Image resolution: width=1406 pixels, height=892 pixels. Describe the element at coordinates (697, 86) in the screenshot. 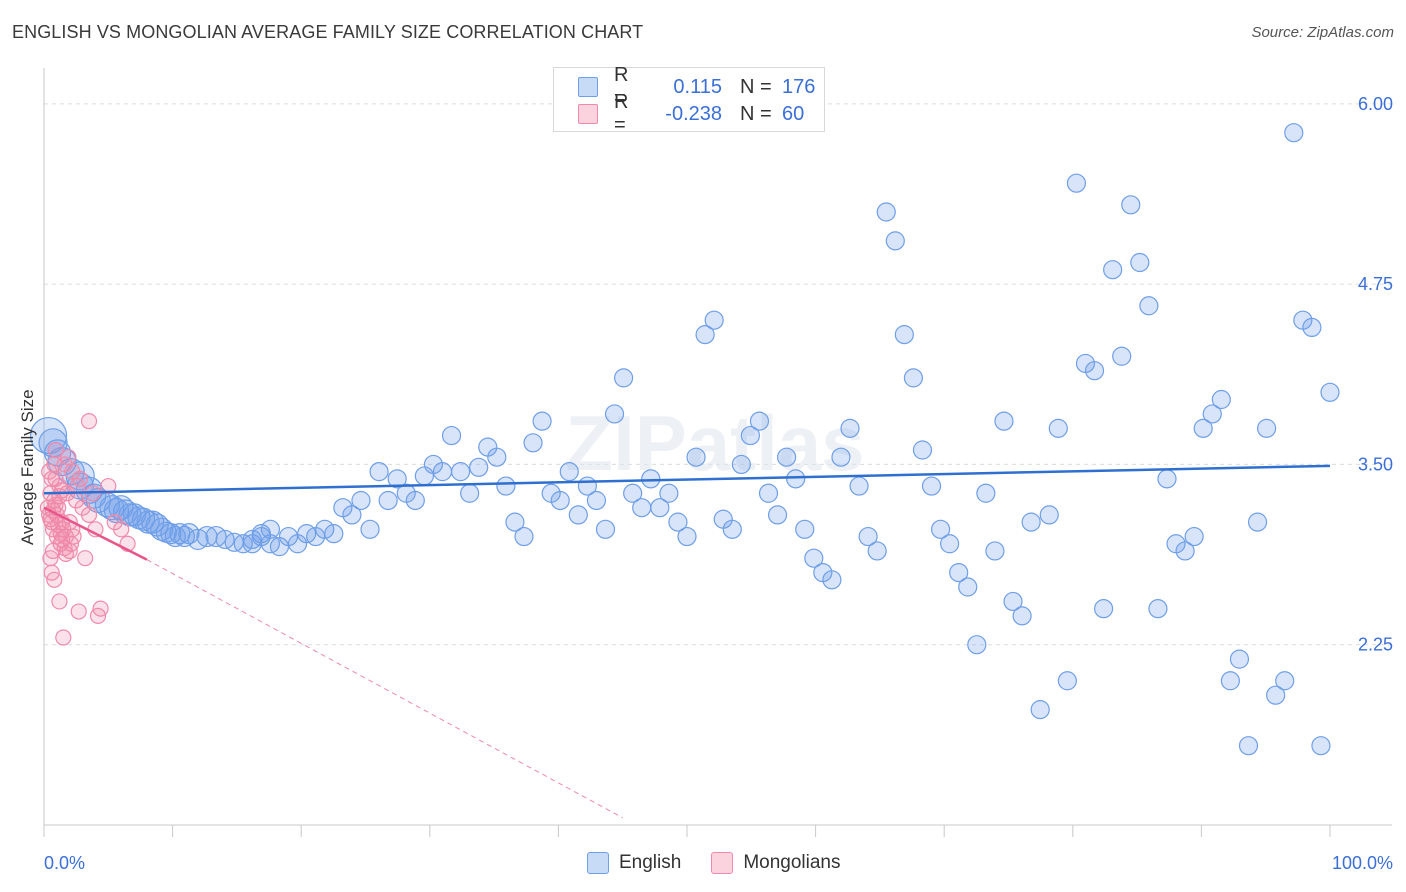

I see `legend-r-value: 0.115` at that location.